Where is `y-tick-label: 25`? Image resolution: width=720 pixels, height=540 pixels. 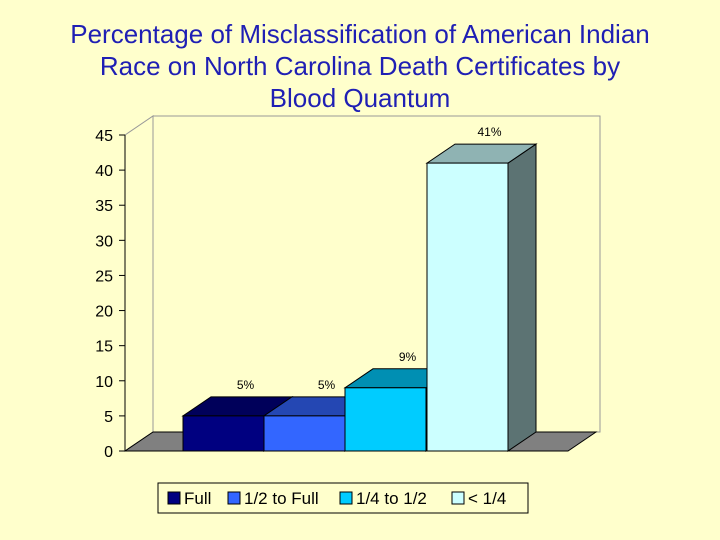
y-tick-label: 25 is located at coordinates (104, 276).